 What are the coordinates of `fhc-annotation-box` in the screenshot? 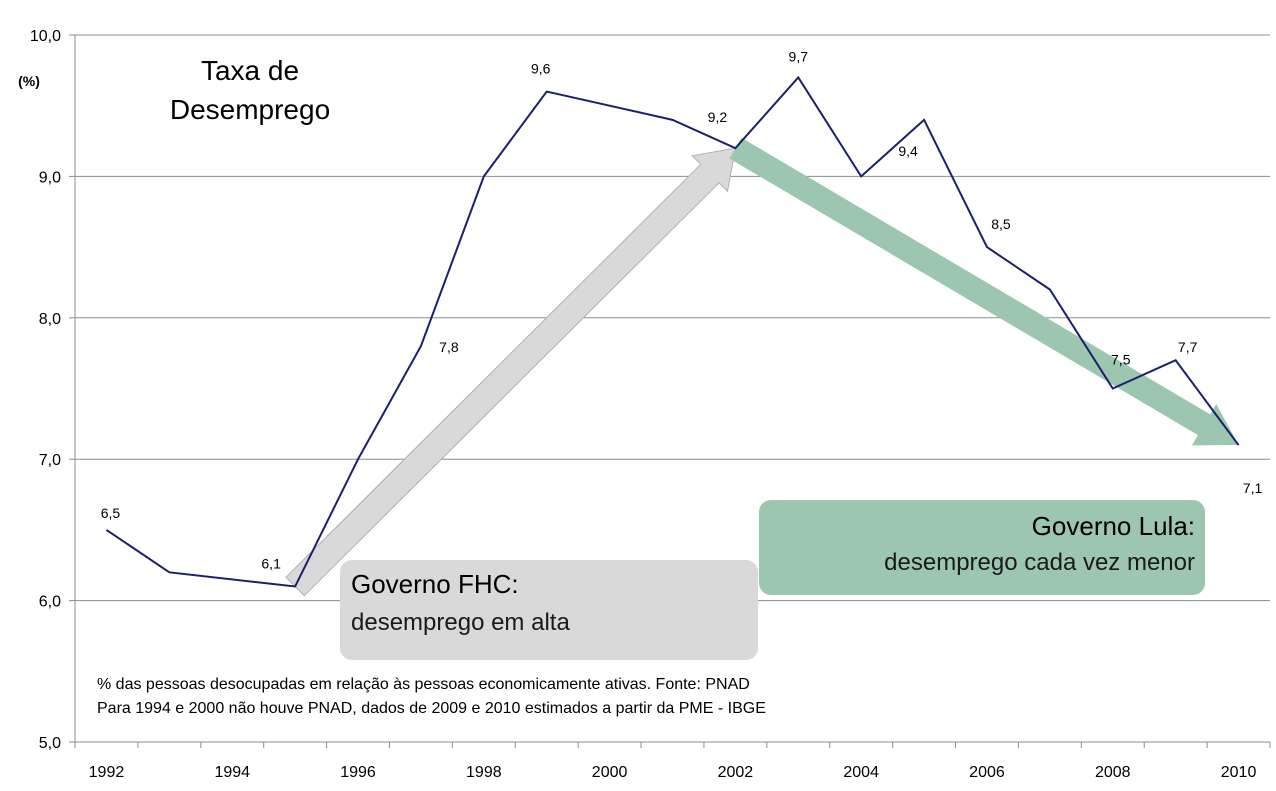 It's located at (549, 610).